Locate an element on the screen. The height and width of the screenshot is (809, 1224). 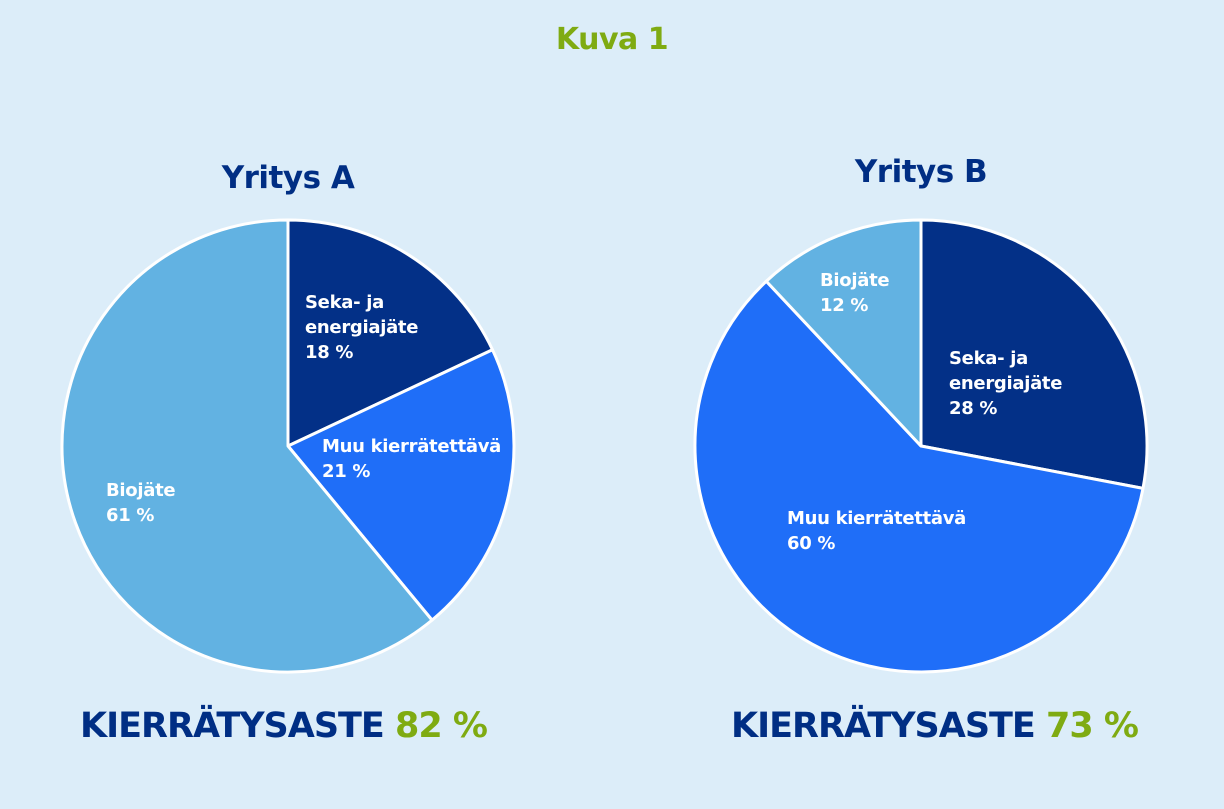
slice-value-label: 18 % is located at coordinates (329, 352).